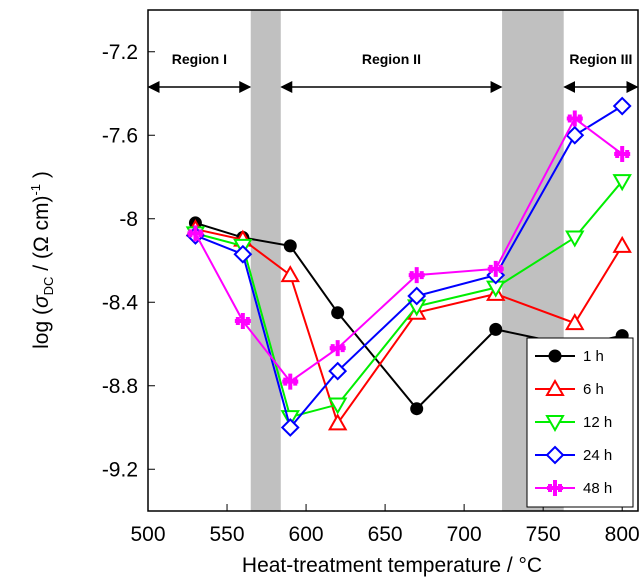  What do you see at coordinates (306, 534) in the screenshot?
I see `x-tick-label: 600` at bounding box center [306, 534].